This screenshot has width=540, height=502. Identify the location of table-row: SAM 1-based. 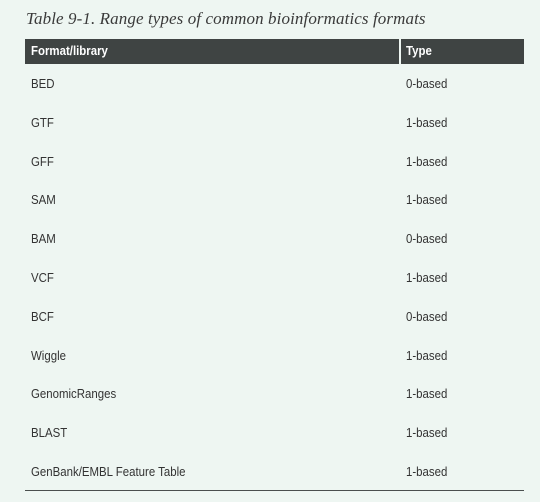
(274, 199).